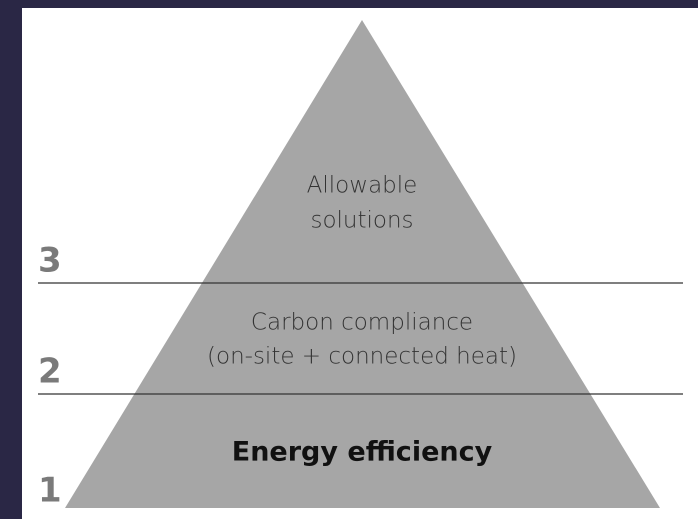 The image size is (698, 519). Describe the element at coordinates (362, 452) in the screenshot. I see `level-label: Energy efficiency` at that location.